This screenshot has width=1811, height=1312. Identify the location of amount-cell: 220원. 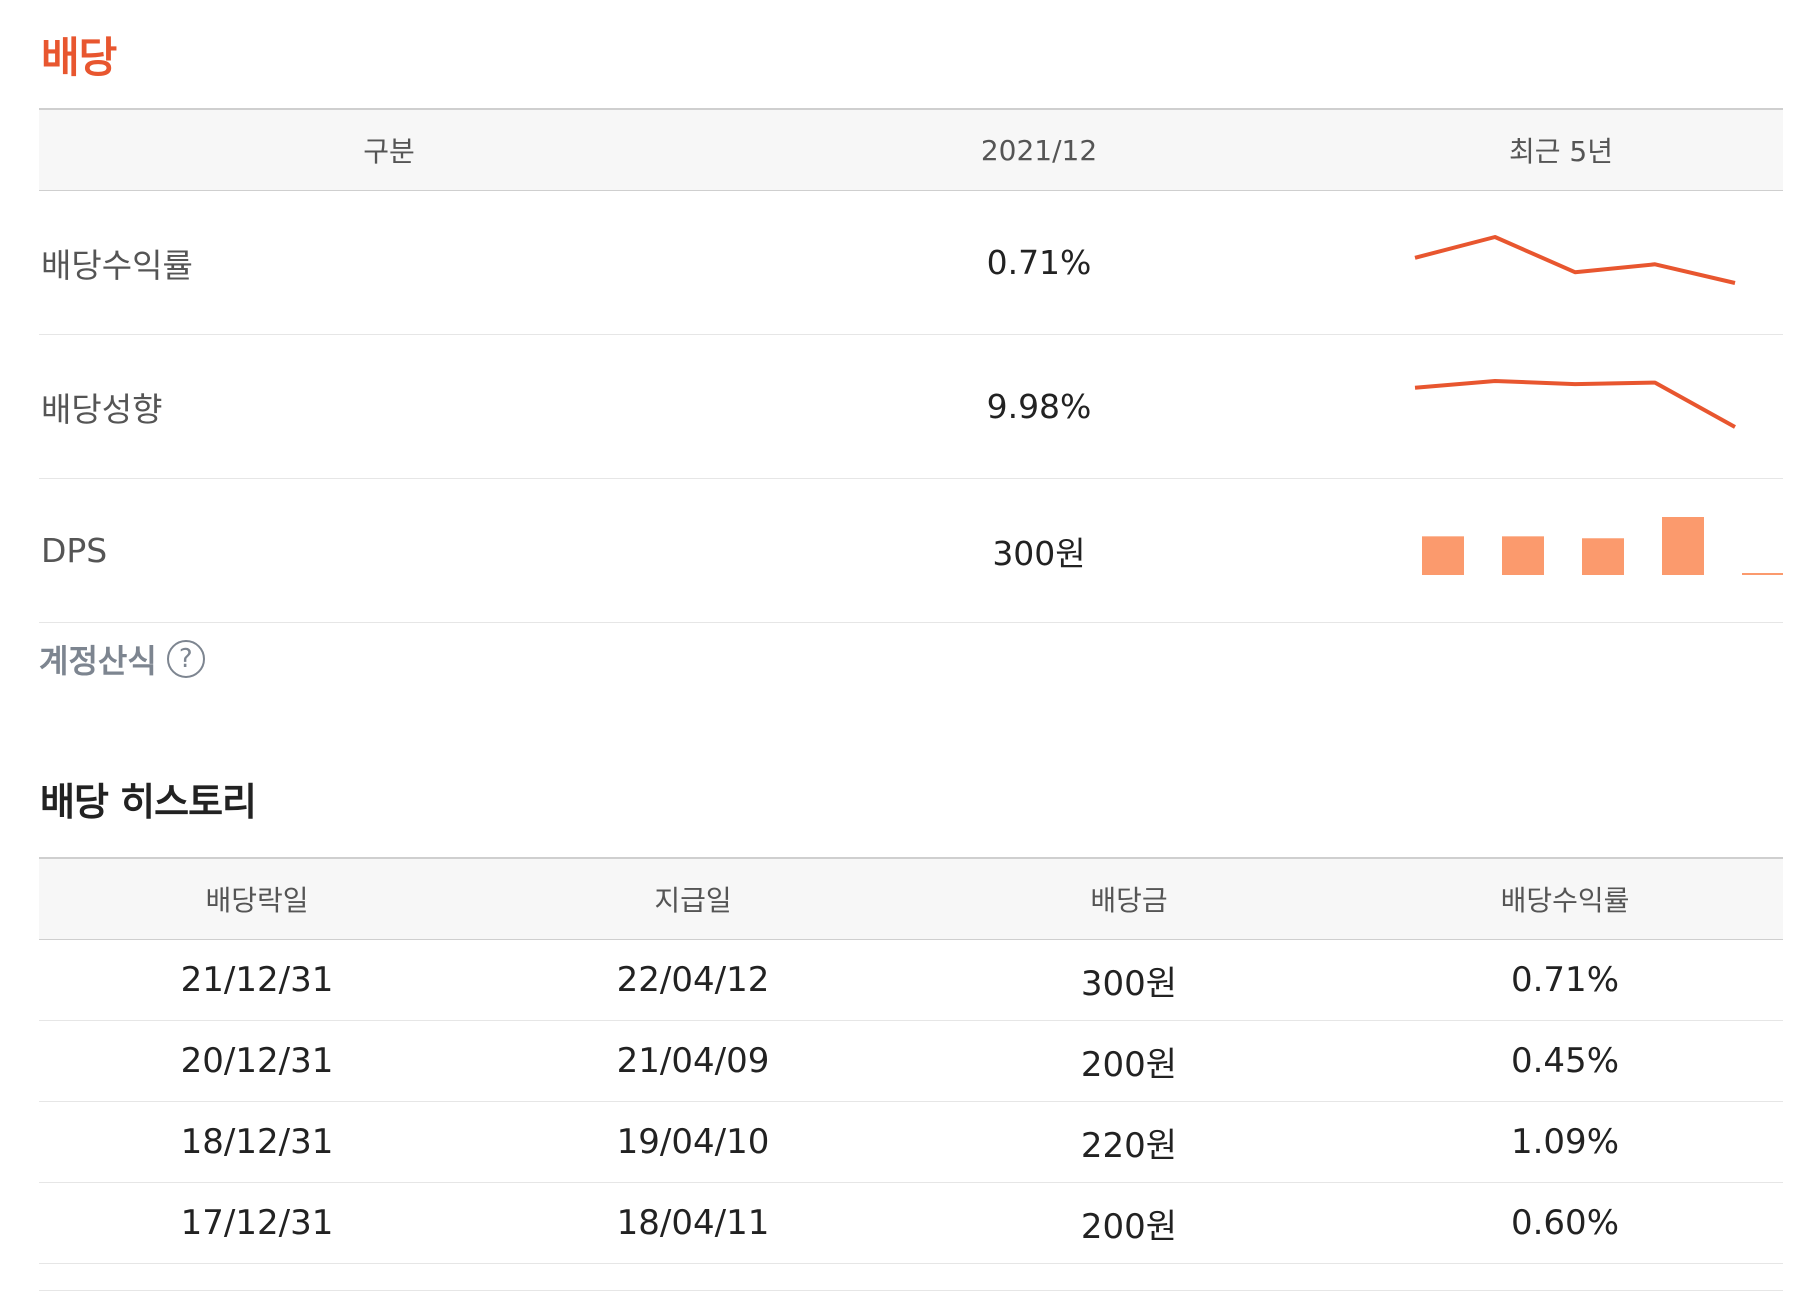
(1129, 1145).